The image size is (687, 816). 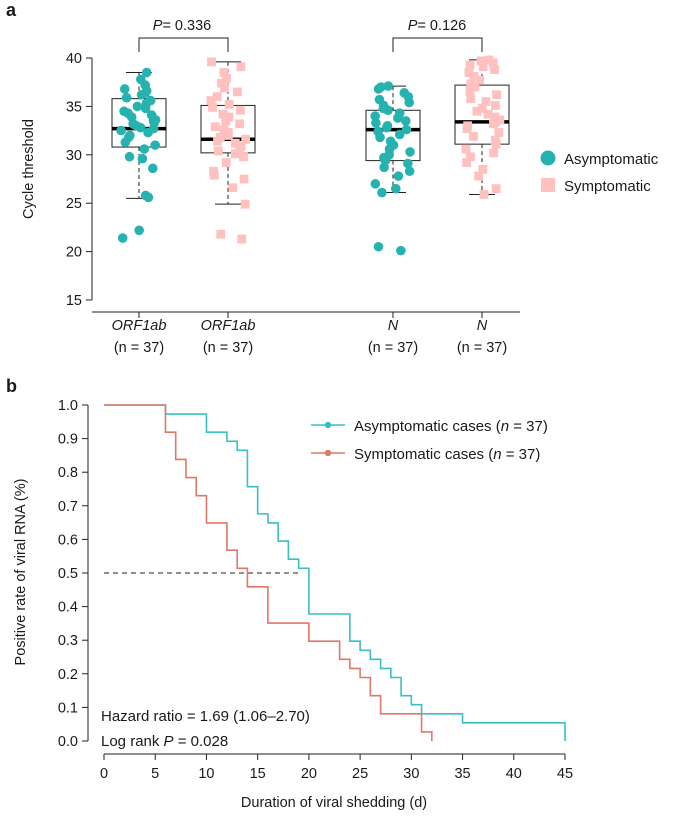 What do you see at coordinates (205, 716) in the screenshot?
I see `hazard-ratio-text: Hazard ratio = 1.69 (1.06–2.70)` at bounding box center [205, 716].